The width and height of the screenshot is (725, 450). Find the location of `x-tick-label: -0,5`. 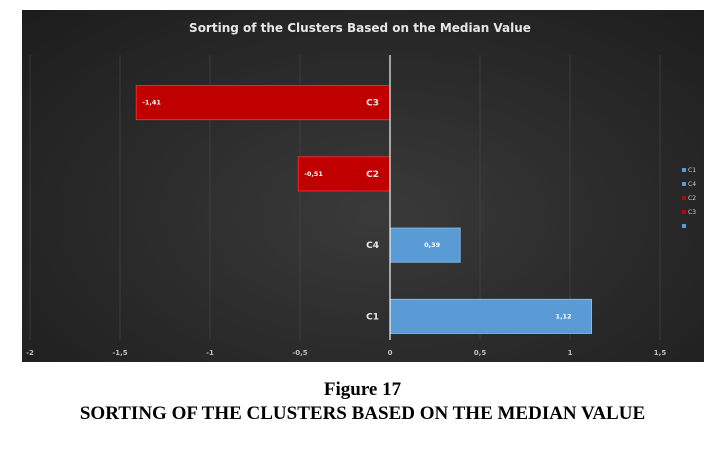

x-tick-label: -0,5 is located at coordinates (299, 353).